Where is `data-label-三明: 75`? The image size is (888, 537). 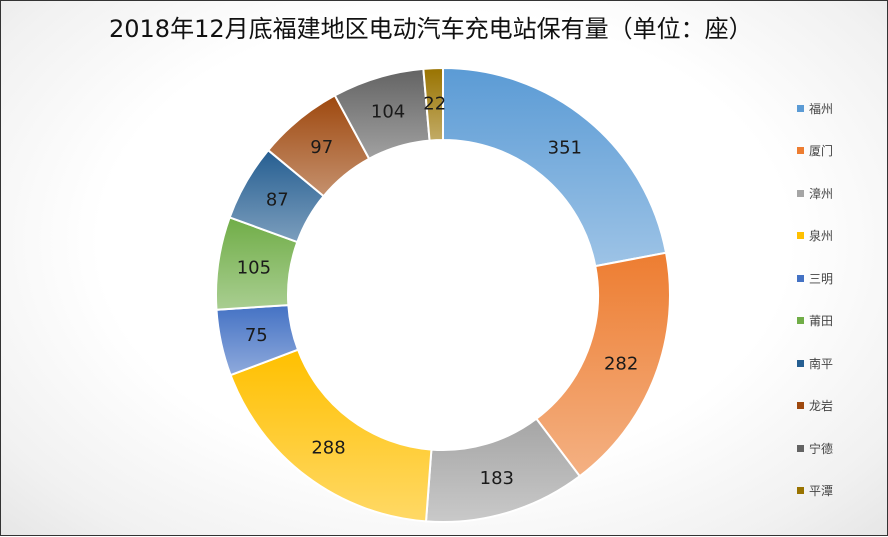
data-label-三明: 75 is located at coordinates (256, 335).